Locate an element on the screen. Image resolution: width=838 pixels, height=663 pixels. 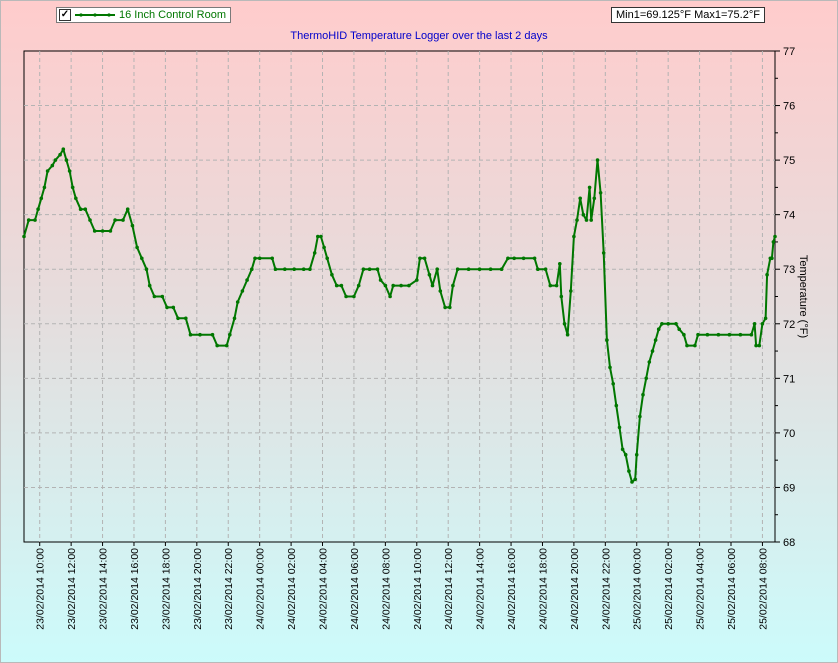
y-tick-label: 68 is located at coordinates (789, 543).